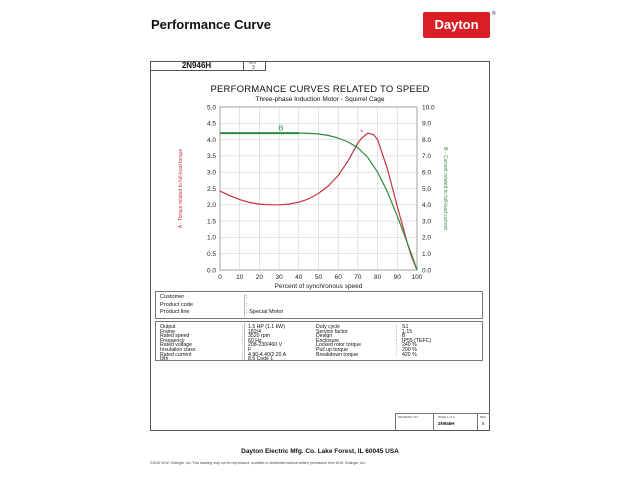 Image resolution: width=640 pixels, height=480 pixels. I want to click on spec-label: Design, so click(324, 336).